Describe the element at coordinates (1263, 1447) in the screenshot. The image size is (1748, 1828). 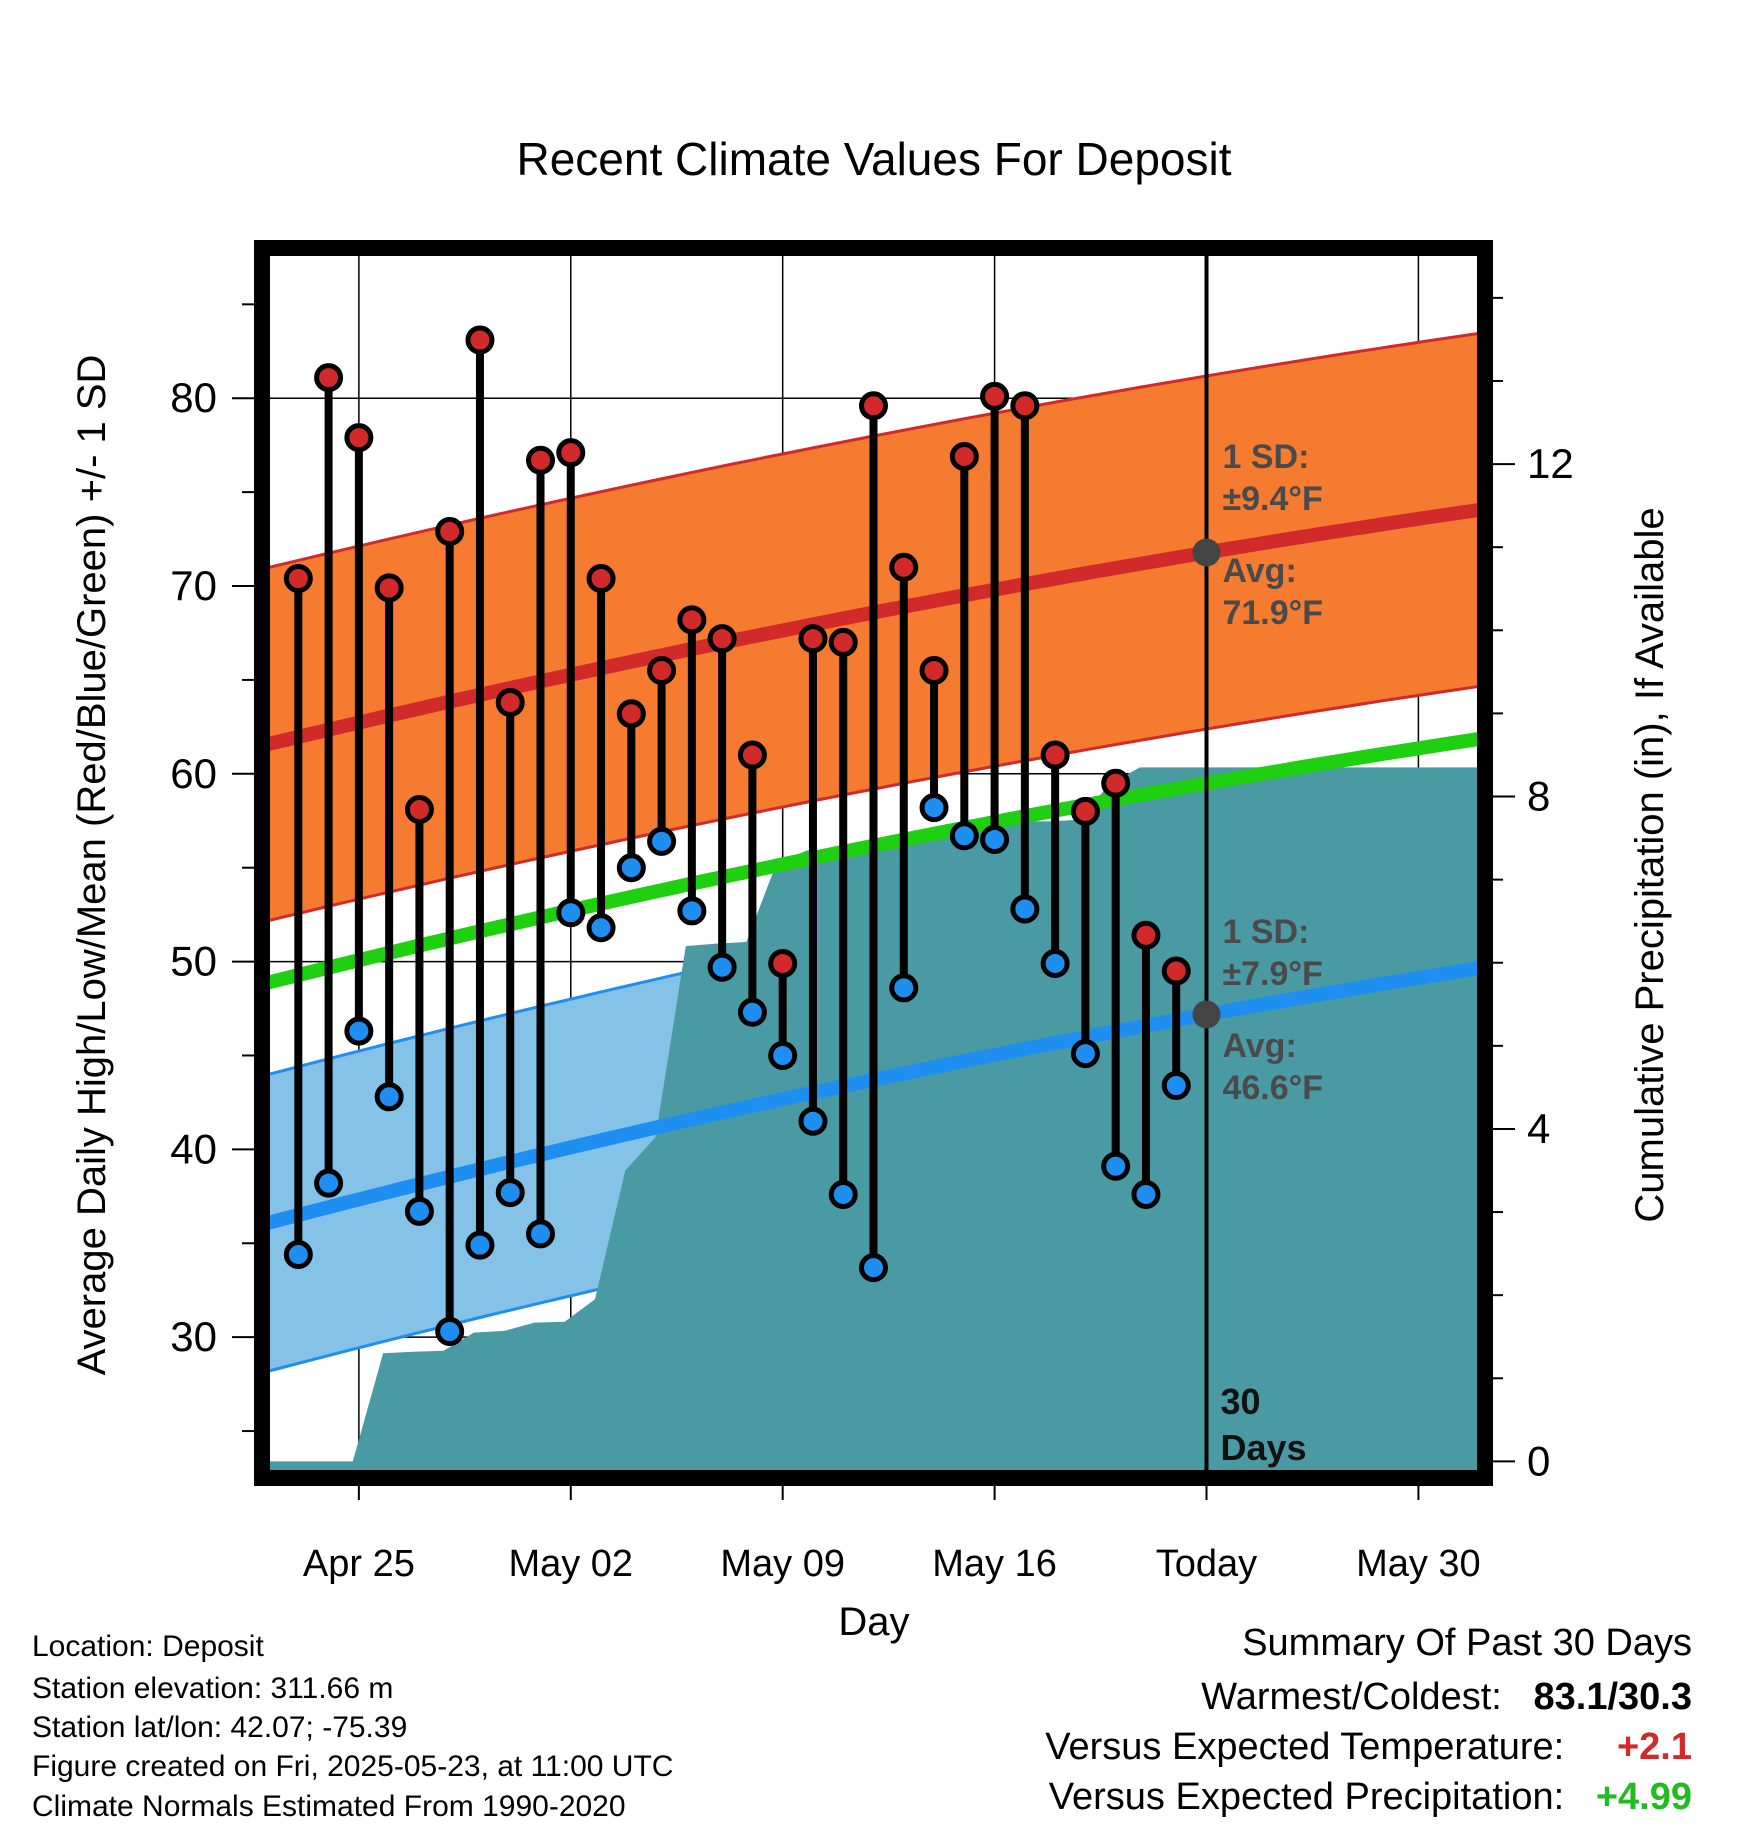
I see `days-word-label: Days` at that location.